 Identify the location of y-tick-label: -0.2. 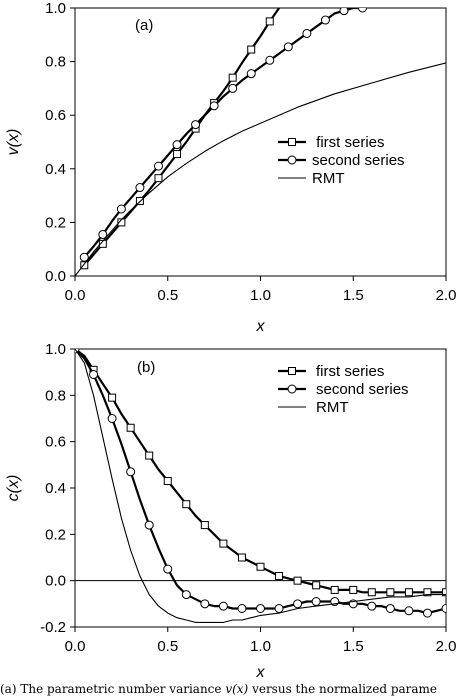
(53, 627).